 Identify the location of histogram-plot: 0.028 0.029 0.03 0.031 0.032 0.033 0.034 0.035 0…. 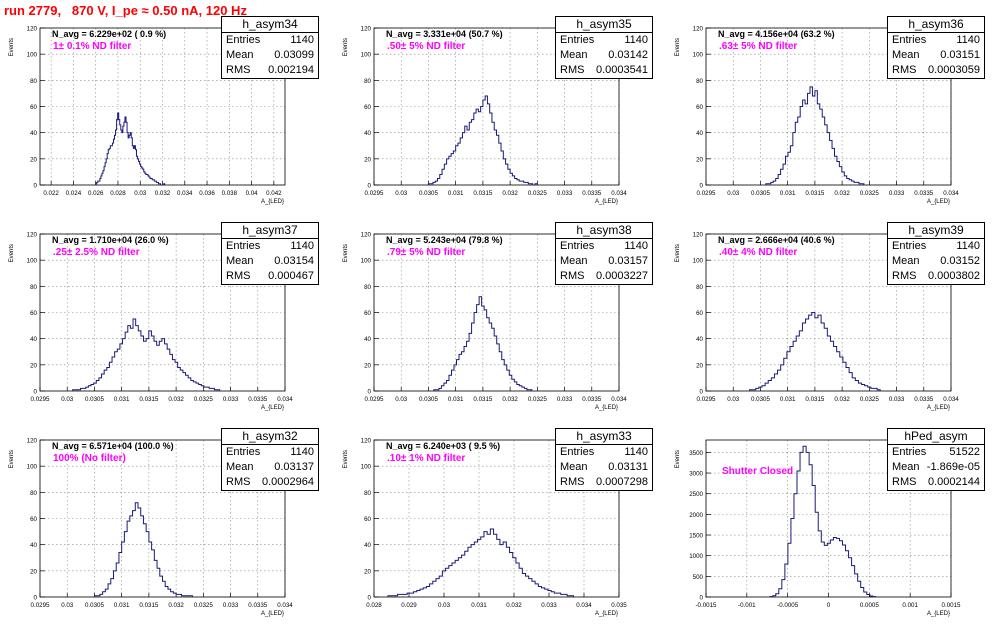
(485, 528).